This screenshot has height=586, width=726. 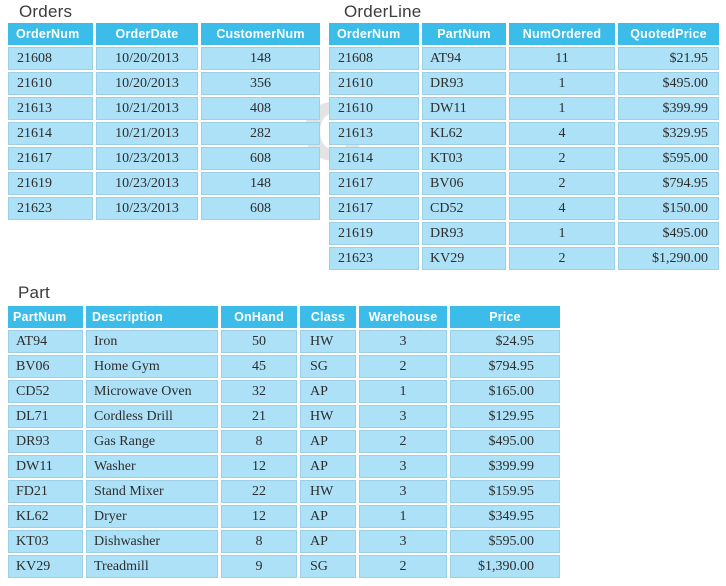 What do you see at coordinates (374, 158) in the screenshot?
I see `table-cell: 21614` at bounding box center [374, 158].